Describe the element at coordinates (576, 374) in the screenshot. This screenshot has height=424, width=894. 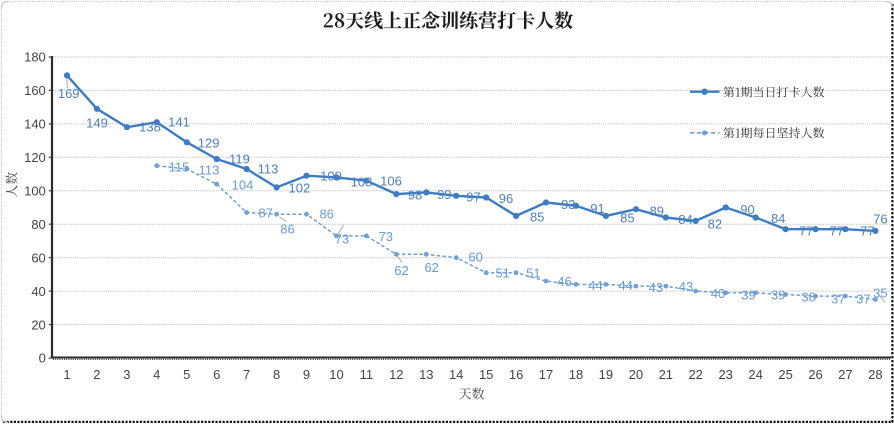
I see `svg-text: 18` at that location.